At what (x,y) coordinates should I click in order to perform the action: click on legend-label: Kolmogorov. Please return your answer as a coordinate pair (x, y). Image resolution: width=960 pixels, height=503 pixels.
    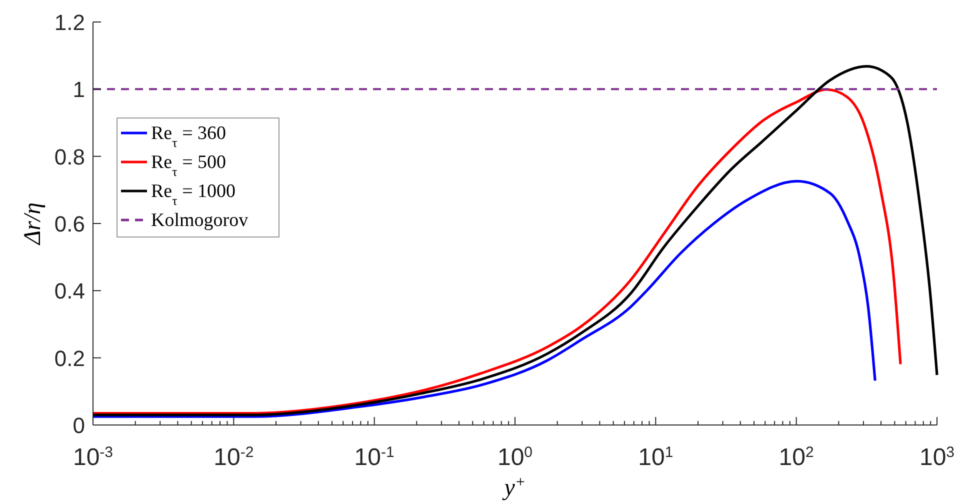
    Looking at the image, I should click on (200, 220).